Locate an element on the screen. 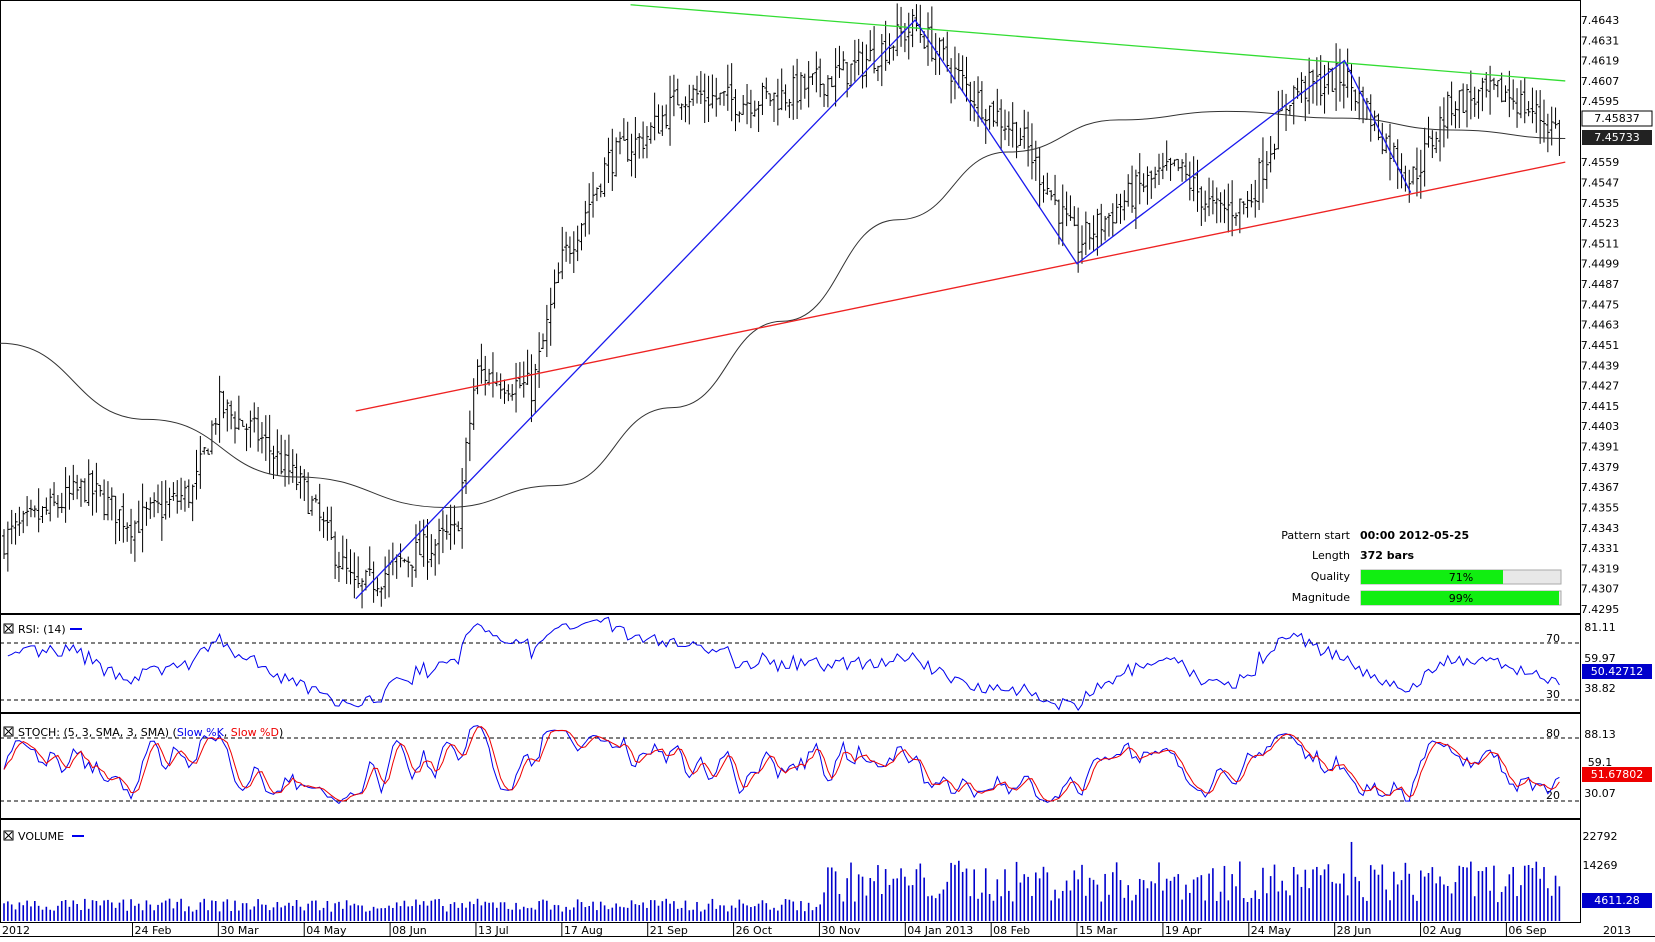 Image resolution: width=1655 pixels, height=942 pixels. price-axis-label: 7.4331 is located at coordinates (1600, 548).